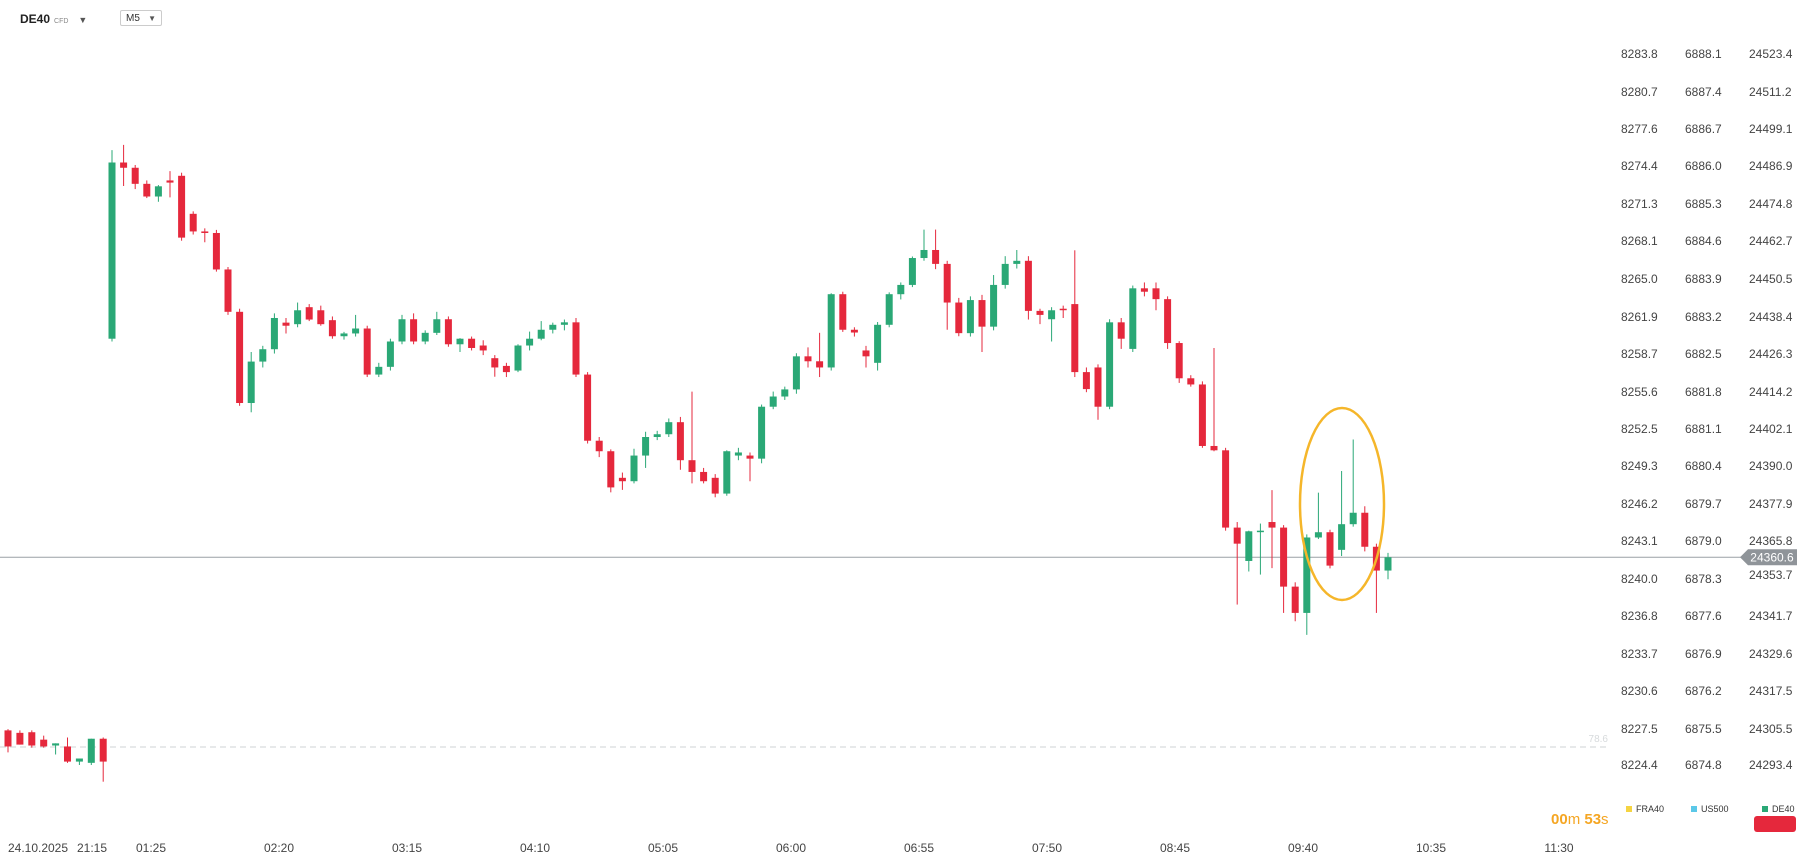  Describe the element at coordinates (35, 19) in the screenshot. I see `symbol-name: DE40` at that location.